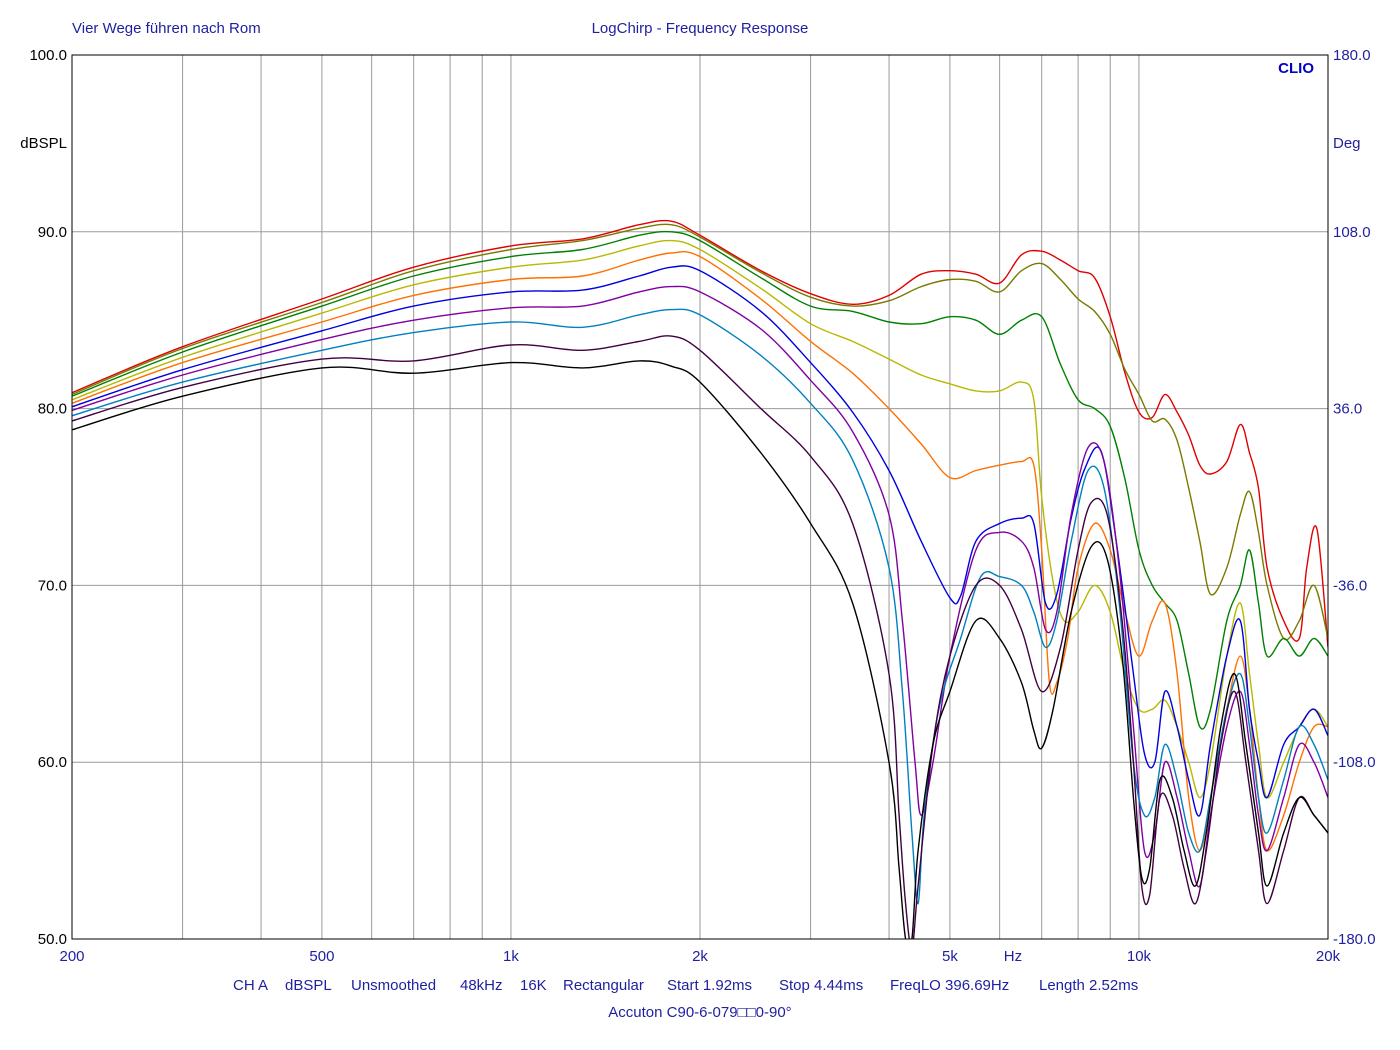  I want to click on y-tick-label: 70.0, so click(52, 585).